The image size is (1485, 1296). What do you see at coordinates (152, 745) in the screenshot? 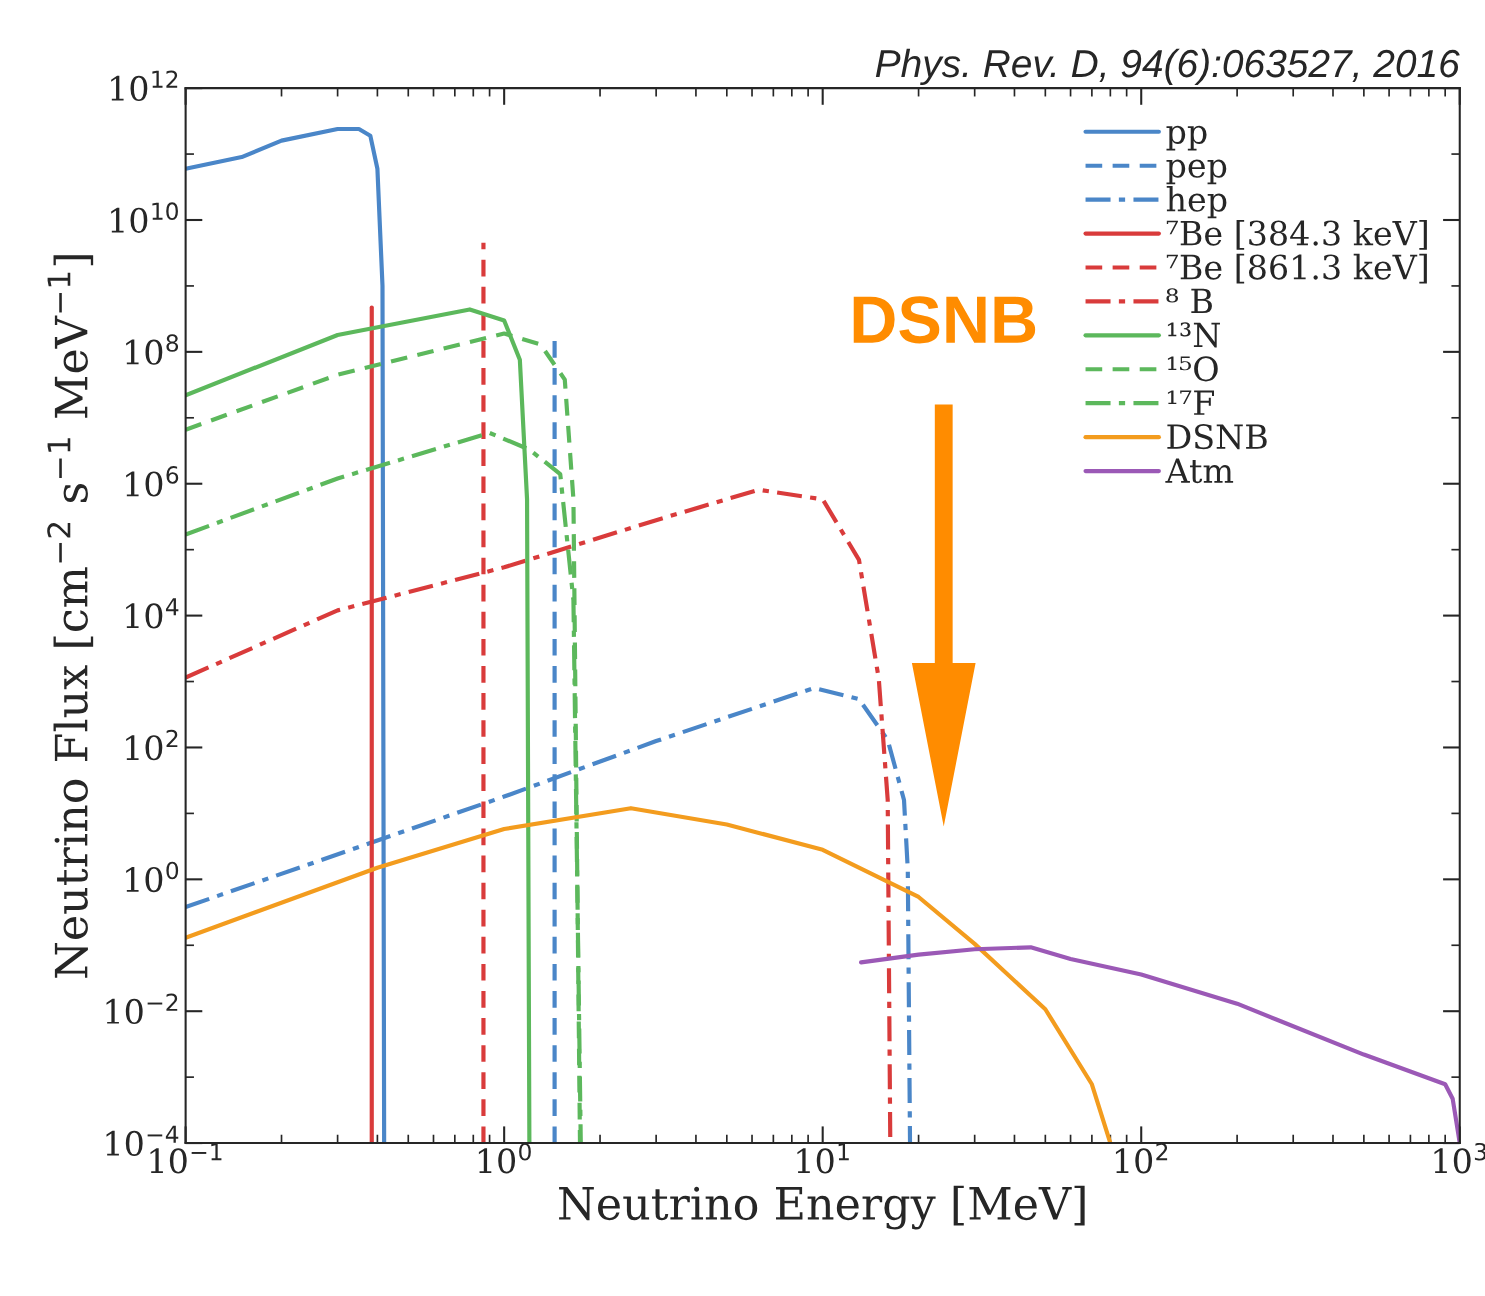
I see `y-tick-label: 10$^{2}$` at bounding box center [152, 745].